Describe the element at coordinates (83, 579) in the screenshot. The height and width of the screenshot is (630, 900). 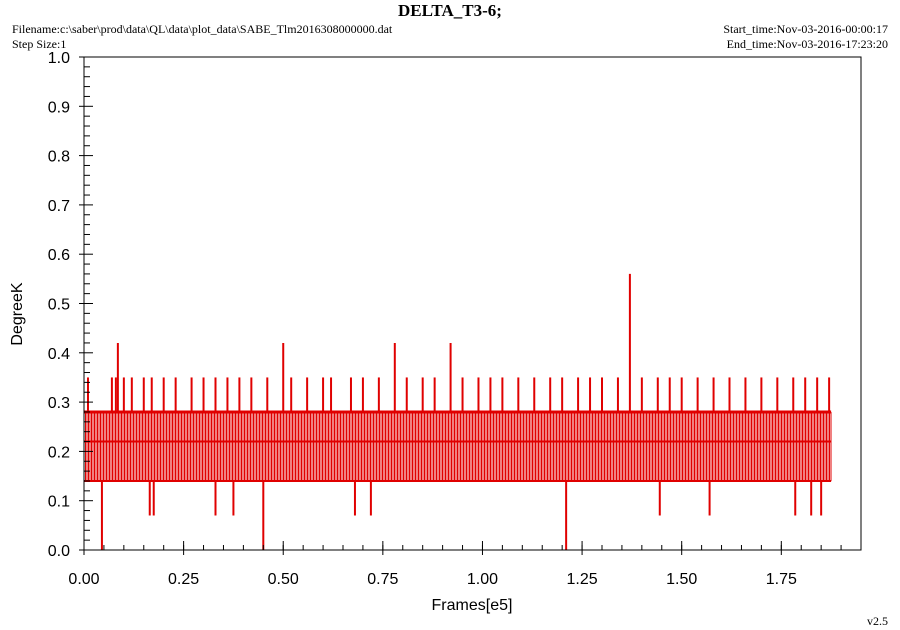
I see `x-tick-label: 0.00` at that location.